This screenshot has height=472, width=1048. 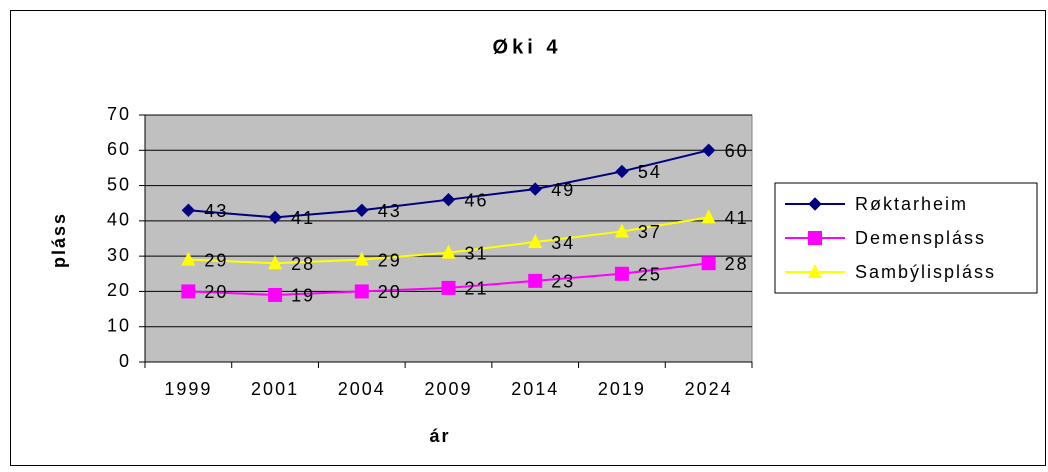 What do you see at coordinates (119, 184) in the screenshot?
I see `y-tick-label: 50` at bounding box center [119, 184].